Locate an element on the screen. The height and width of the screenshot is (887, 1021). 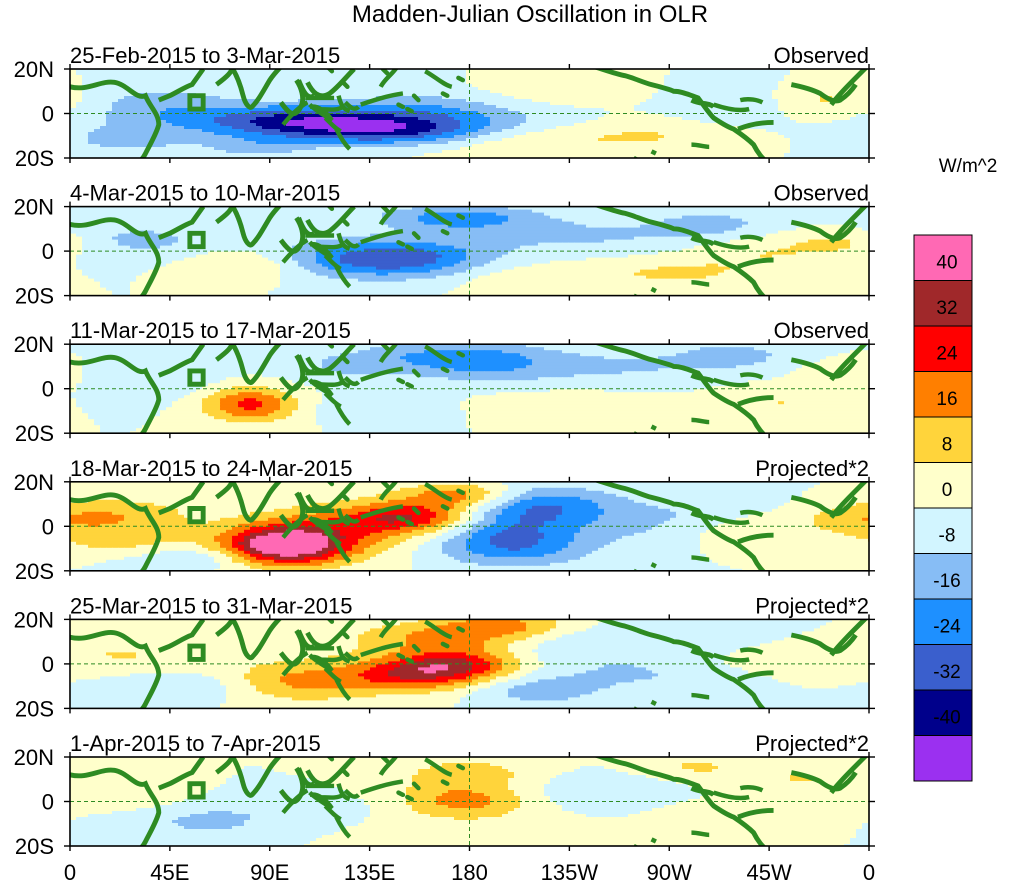
y-tick-label: 0 is located at coordinates (48, 114).